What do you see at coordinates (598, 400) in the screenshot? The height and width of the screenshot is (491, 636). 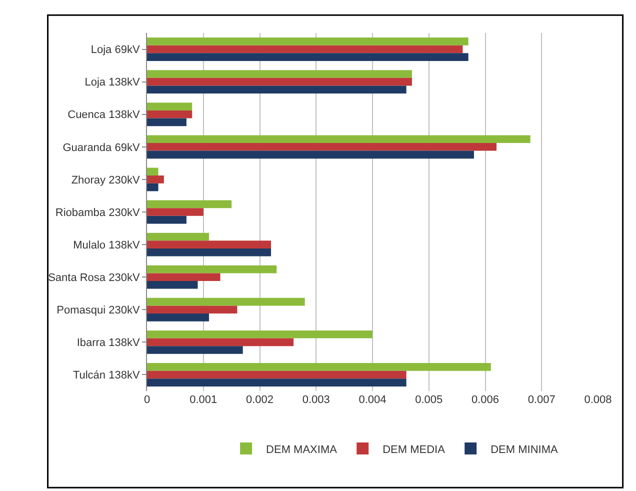 I see `x-tick-label: 0.008` at bounding box center [598, 400].